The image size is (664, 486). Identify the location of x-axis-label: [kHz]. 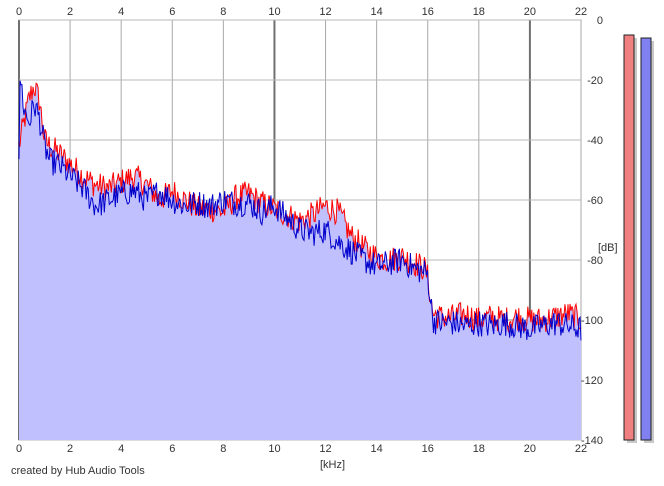
(332, 465).